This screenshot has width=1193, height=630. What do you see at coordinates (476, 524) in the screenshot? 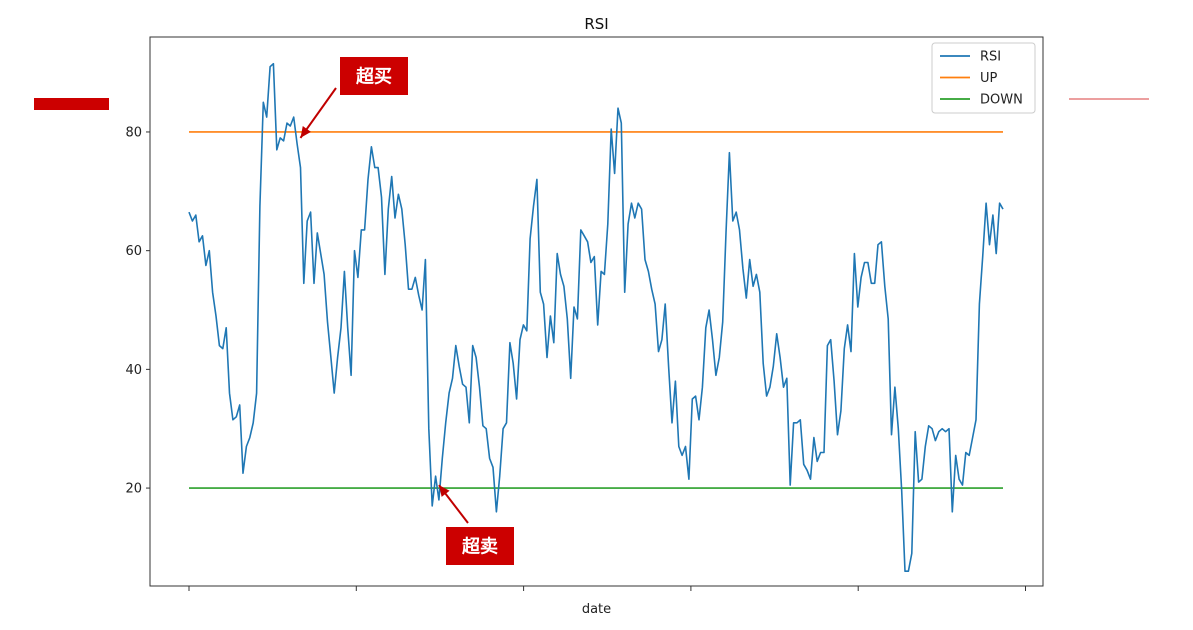
I see `annotation: 超卖` at bounding box center [476, 524].